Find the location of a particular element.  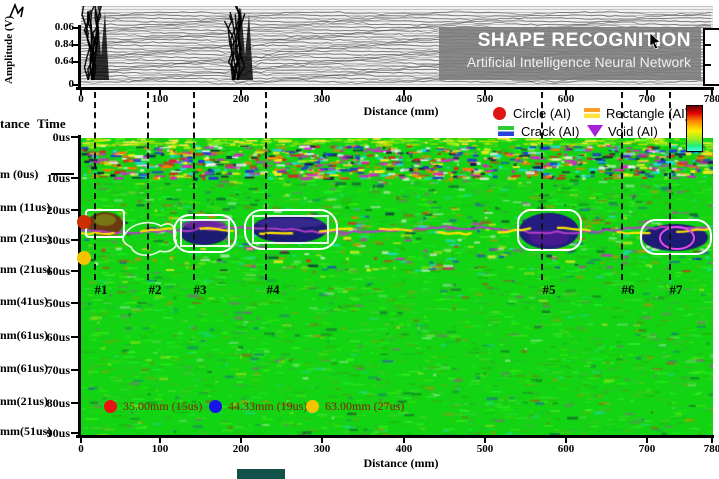

time-tick-label: 0us is located at coordinates (61, 137).